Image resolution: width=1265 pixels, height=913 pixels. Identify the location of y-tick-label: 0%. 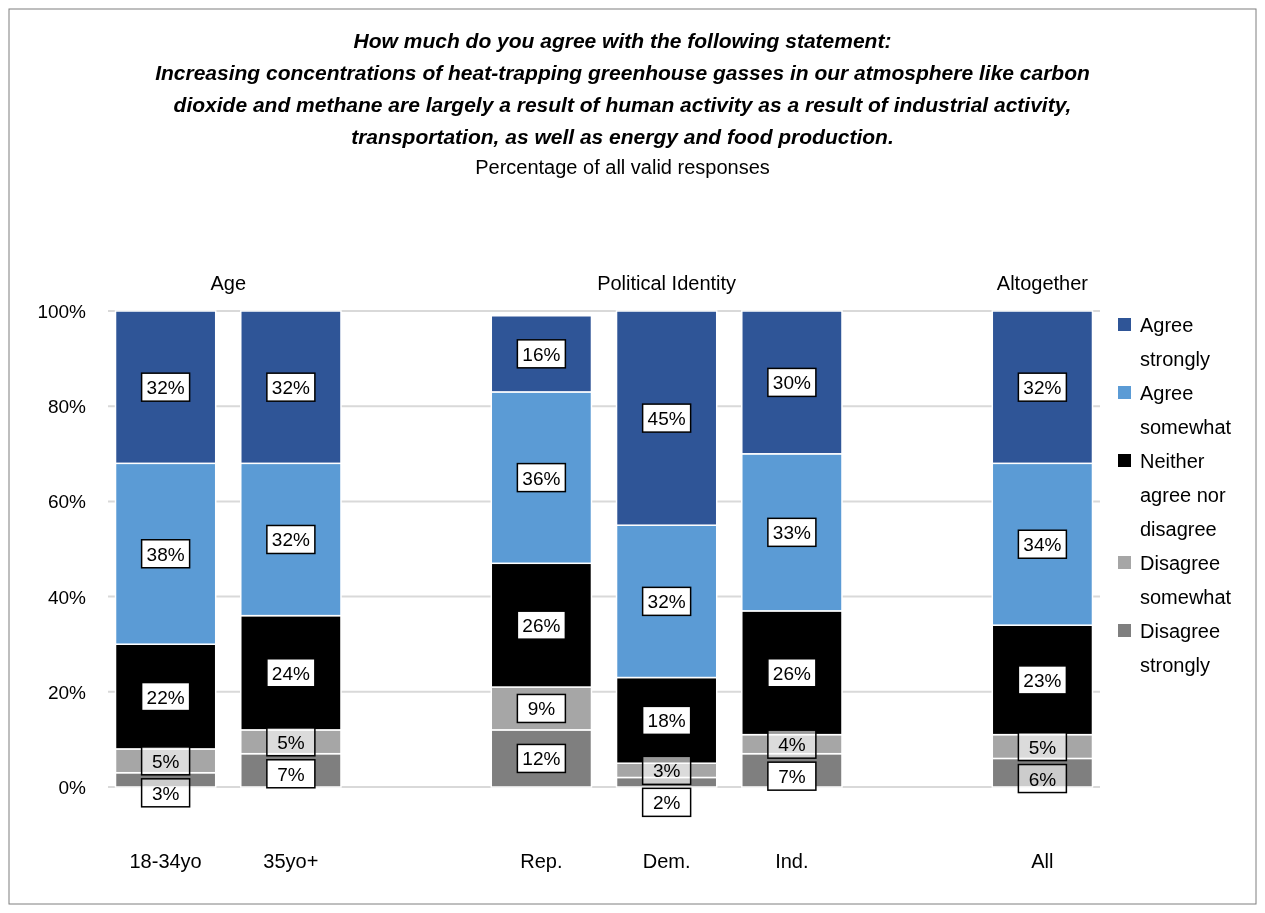
(72, 787).